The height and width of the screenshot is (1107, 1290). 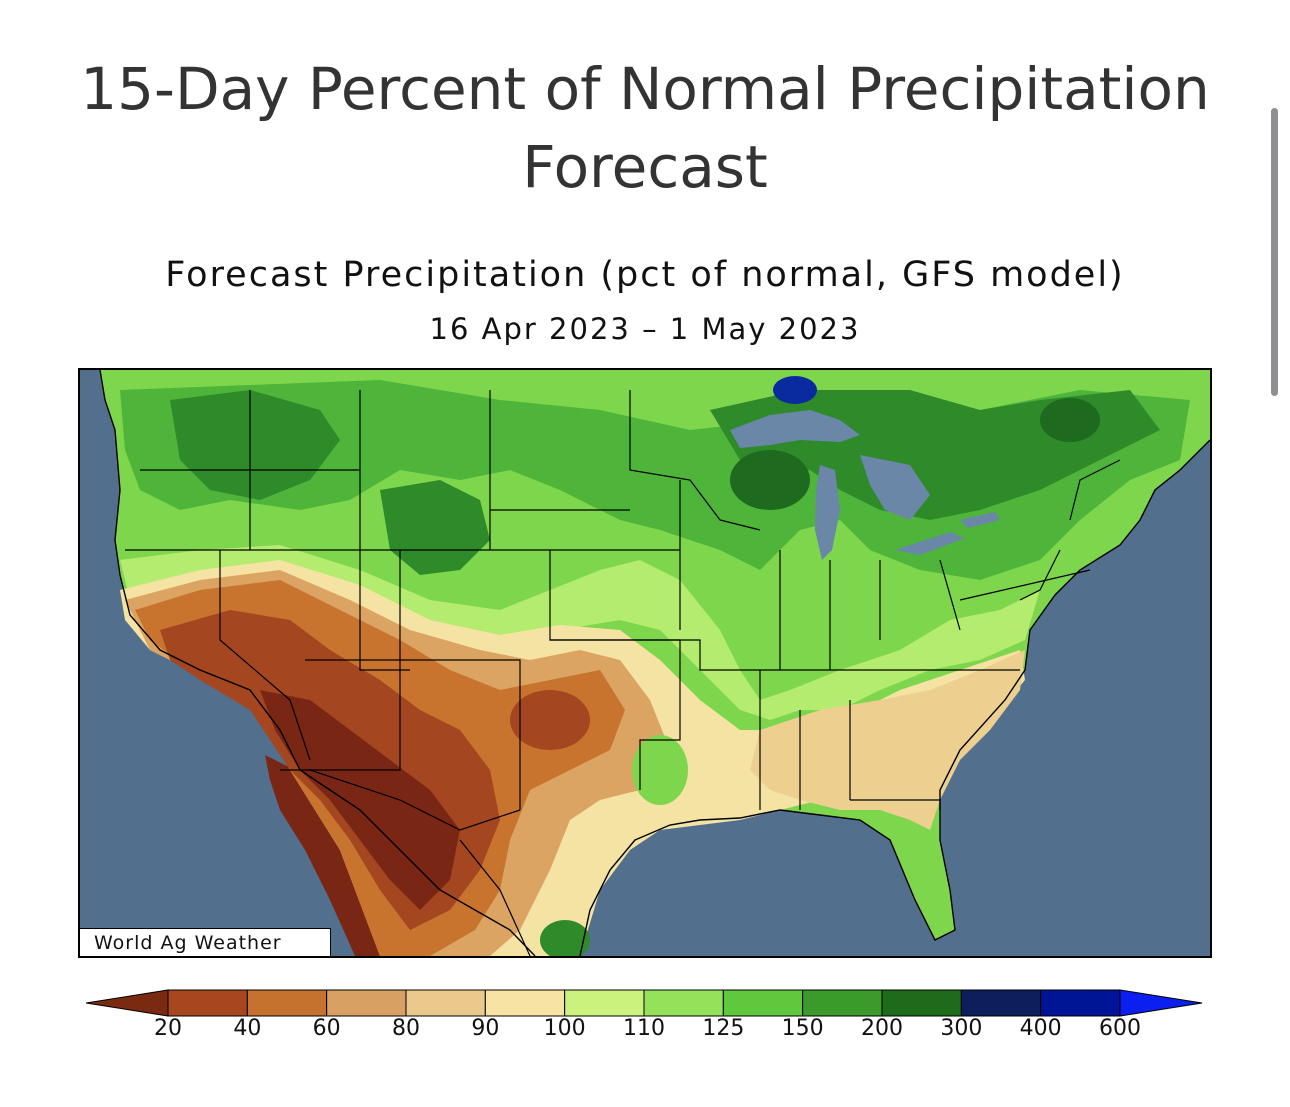 I want to click on dry-deep-zone, so click(x=360, y=800).